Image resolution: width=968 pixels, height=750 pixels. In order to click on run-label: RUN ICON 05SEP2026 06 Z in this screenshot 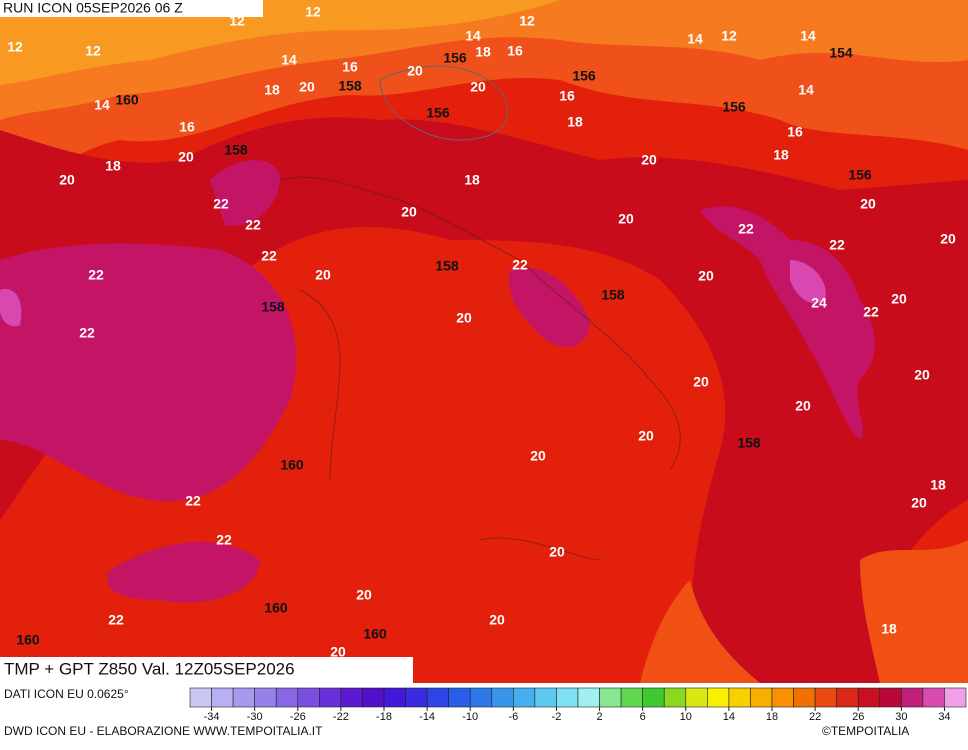, I will do `click(93, 8)`.